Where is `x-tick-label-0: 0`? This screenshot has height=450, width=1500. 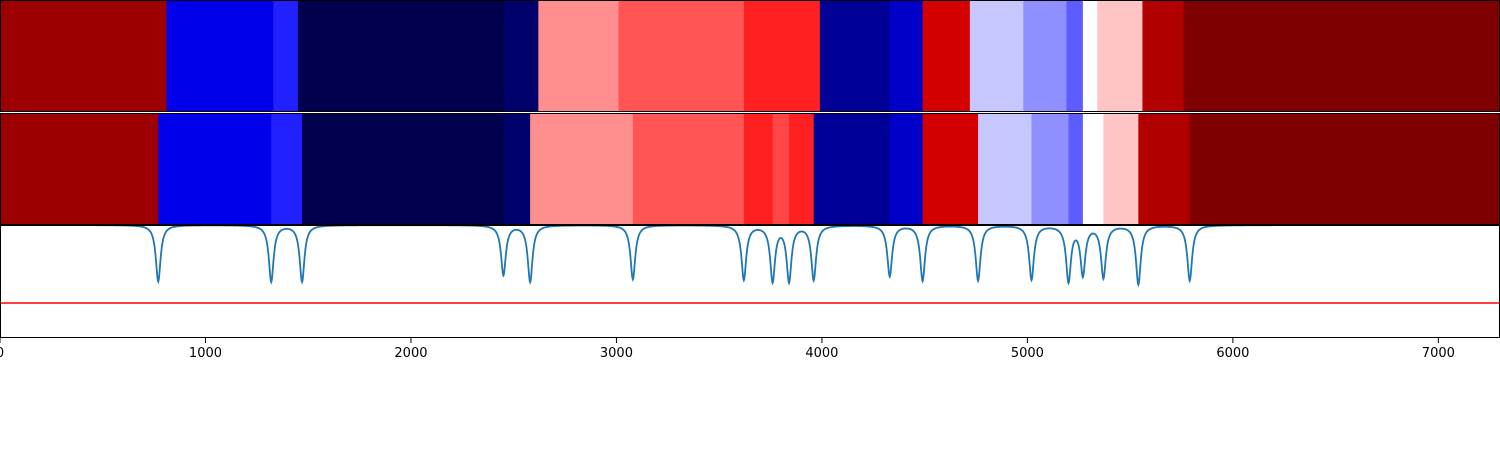 x-tick-label-0: 0 is located at coordinates (2, 353).